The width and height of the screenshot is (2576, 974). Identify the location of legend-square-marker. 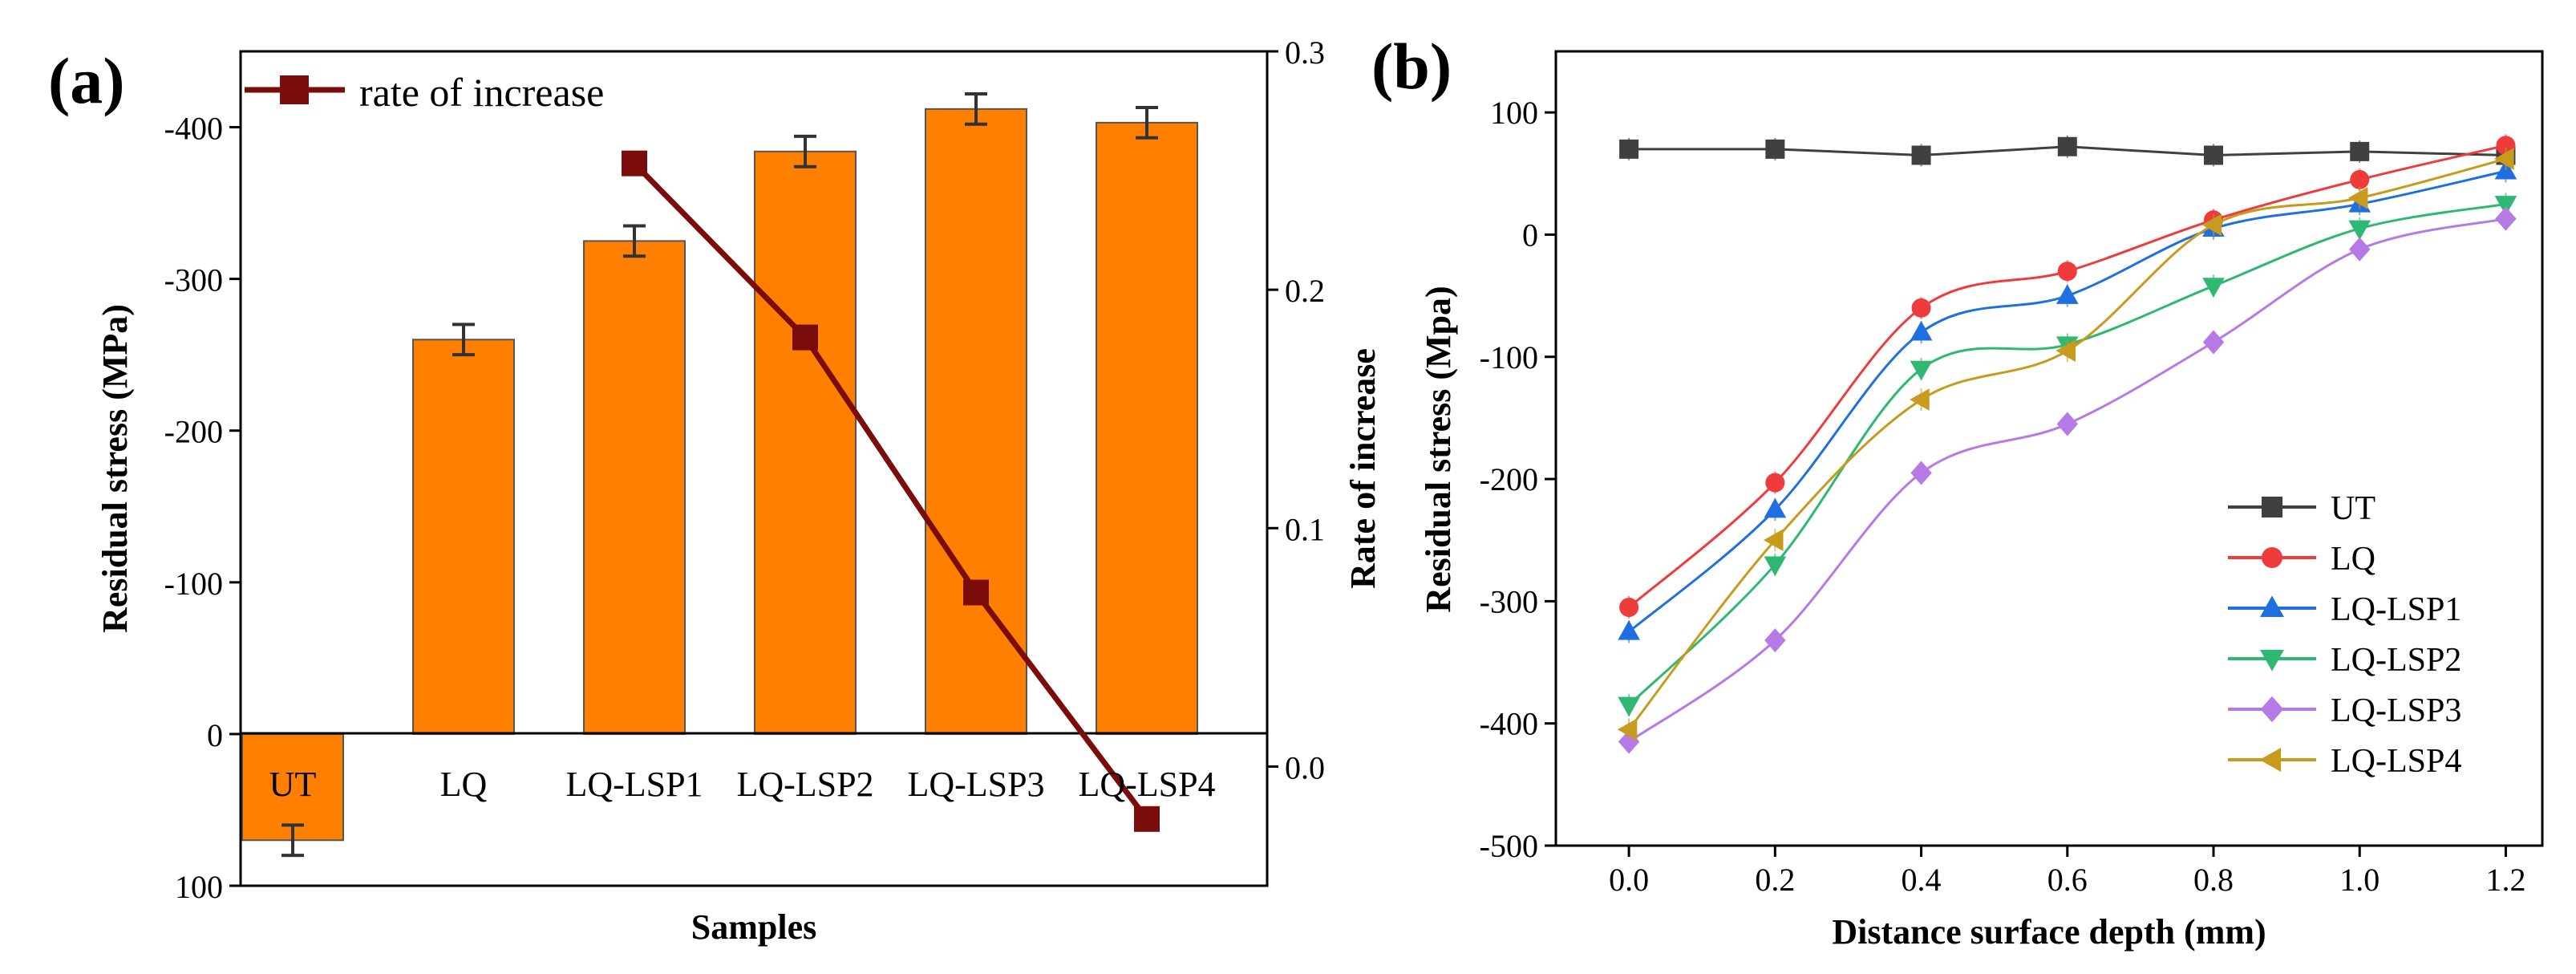
(294, 90).